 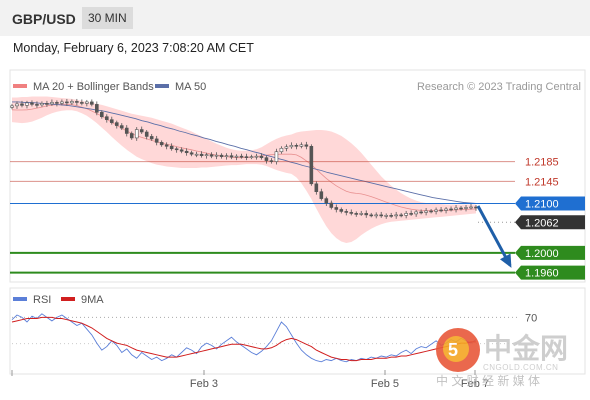 I want to click on copyright-notice: Research © 2023 Trading Central, so click(x=499, y=87).